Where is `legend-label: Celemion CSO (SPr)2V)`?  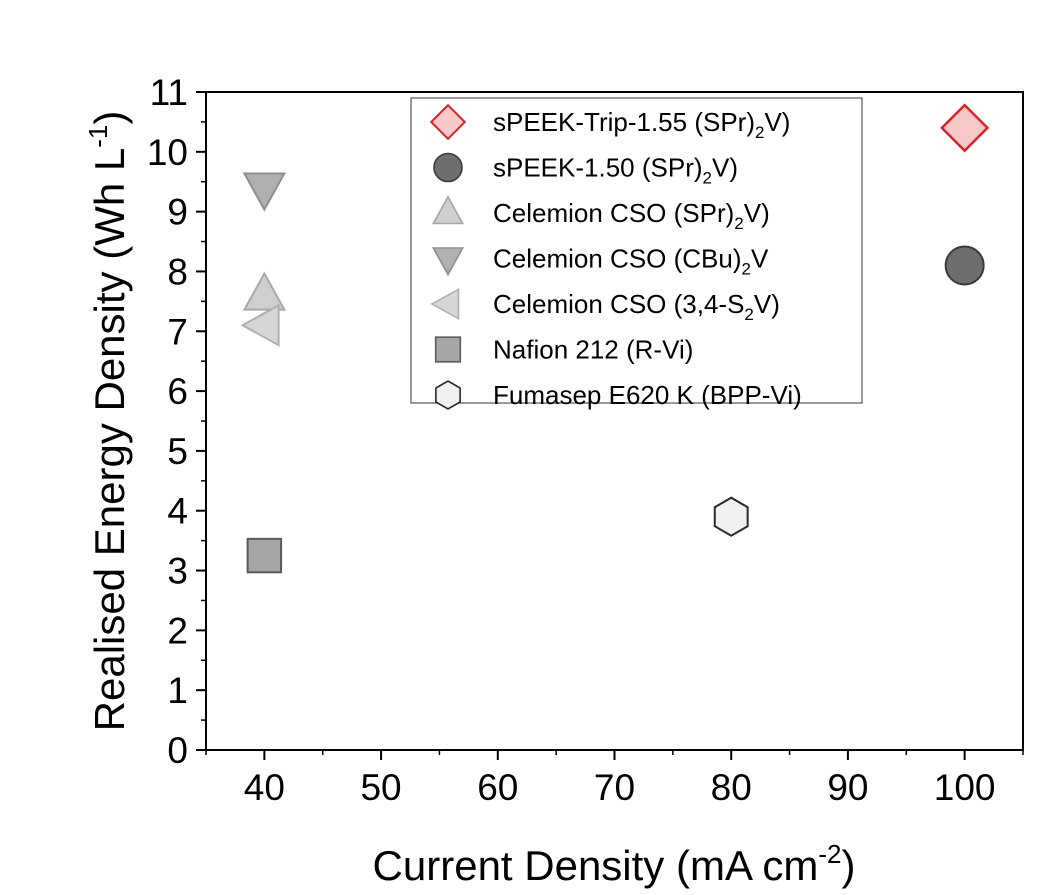 legend-label: Celemion CSO (SPr)2V) is located at coordinates (631, 215).